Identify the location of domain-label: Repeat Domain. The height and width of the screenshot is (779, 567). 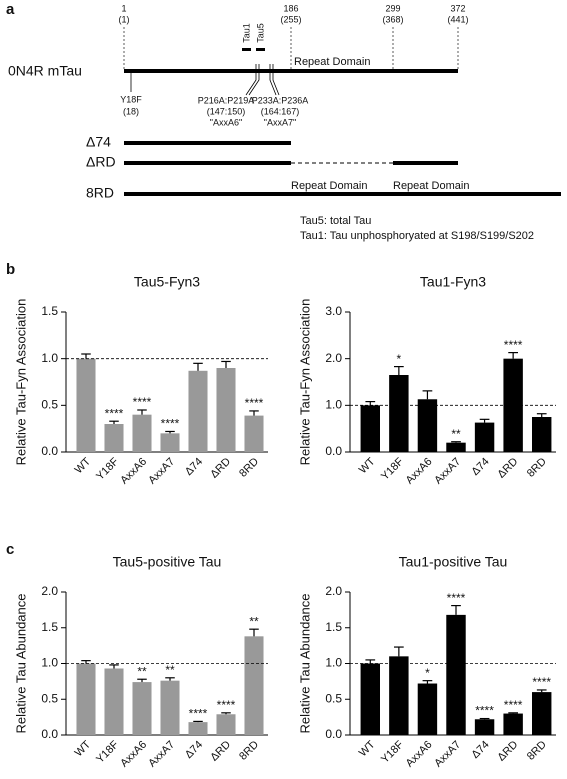
(332, 62).